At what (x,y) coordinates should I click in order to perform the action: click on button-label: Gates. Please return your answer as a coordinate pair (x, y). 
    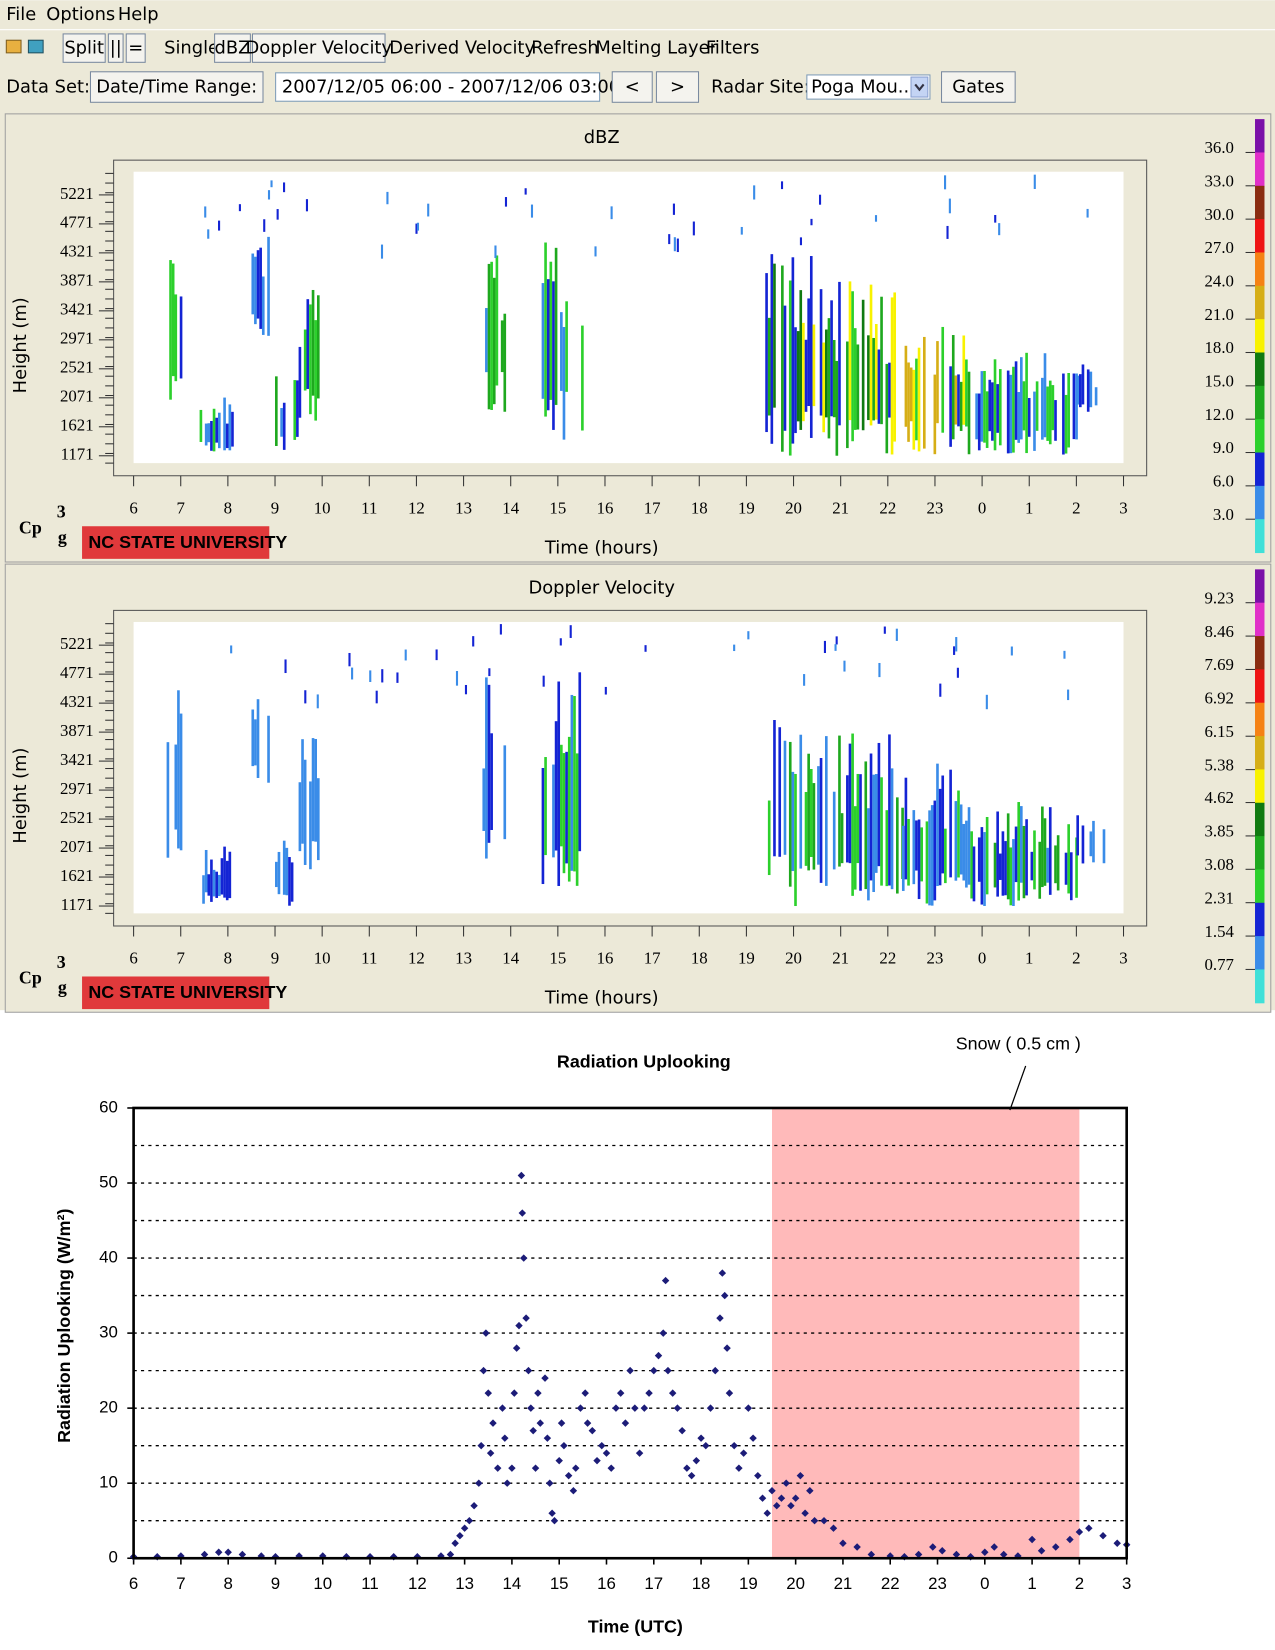
    Looking at the image, I should click on (978, 87).